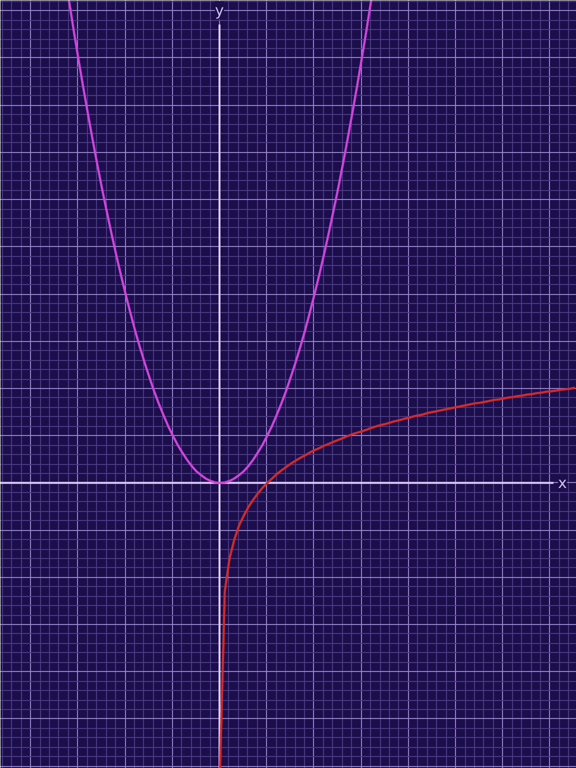 The width and height of the screenshot is (576, 768). Describe the element at coordinates (219, 11) in the screenshot. I see `y-axis-title: y` at that location.